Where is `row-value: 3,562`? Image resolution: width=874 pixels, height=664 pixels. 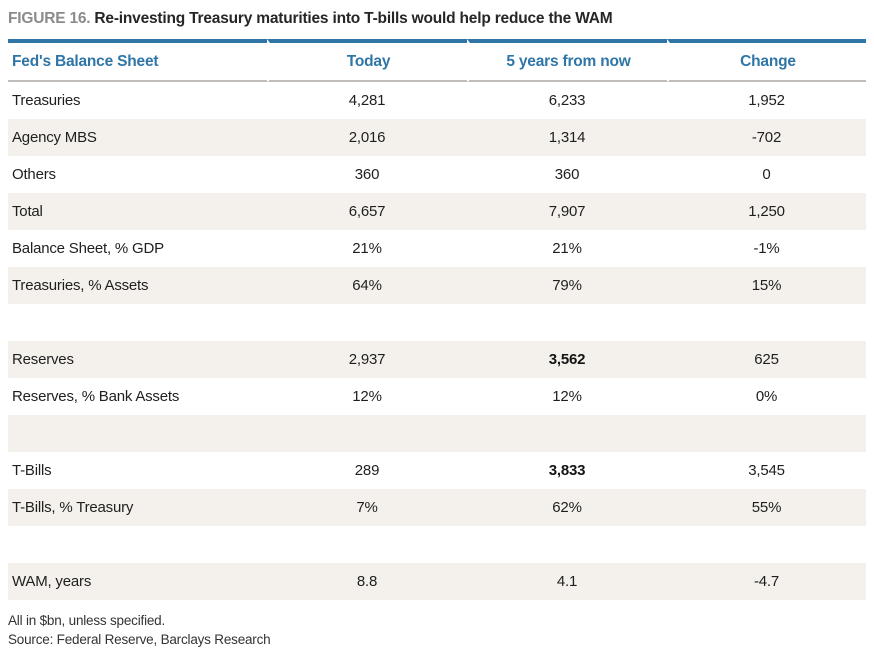
row-value: 3,562 is located at coordinates (567, 359).